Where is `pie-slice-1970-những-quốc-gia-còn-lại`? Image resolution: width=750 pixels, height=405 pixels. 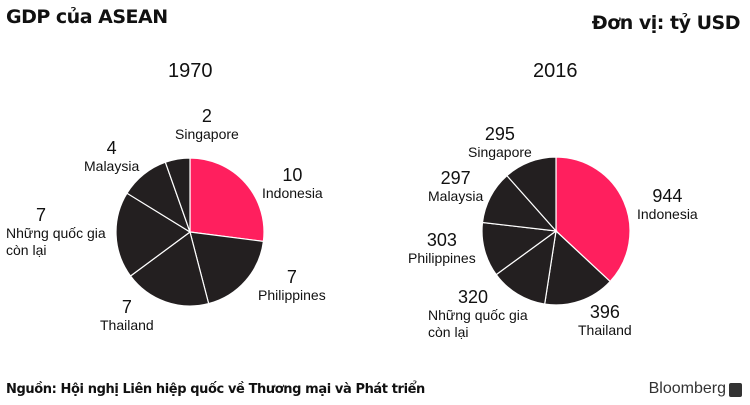
pie-slice-1970-những-quốc-gia-còn-lại is located at coordinates (153, 234).